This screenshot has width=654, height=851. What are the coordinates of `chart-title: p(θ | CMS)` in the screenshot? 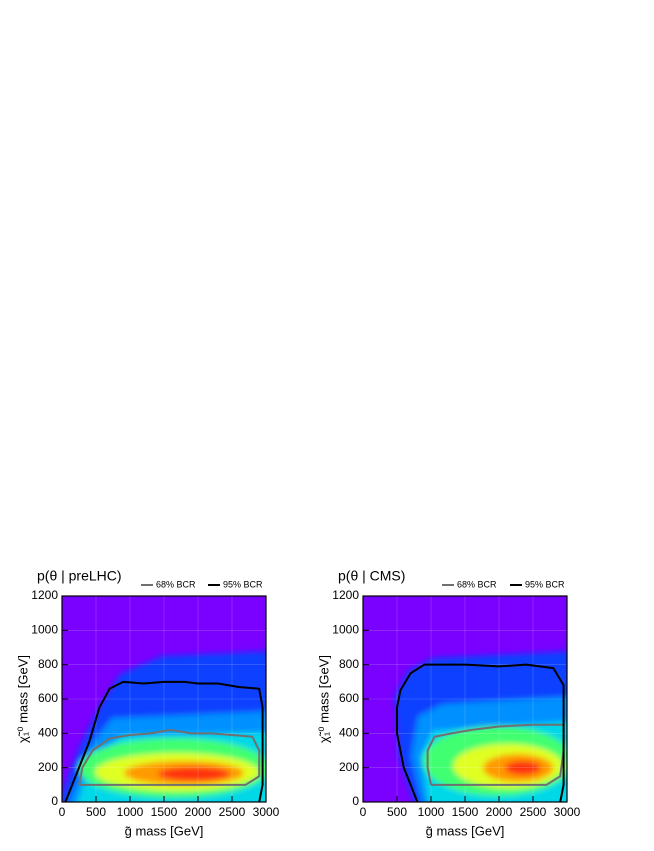 It's located at (371, 576).